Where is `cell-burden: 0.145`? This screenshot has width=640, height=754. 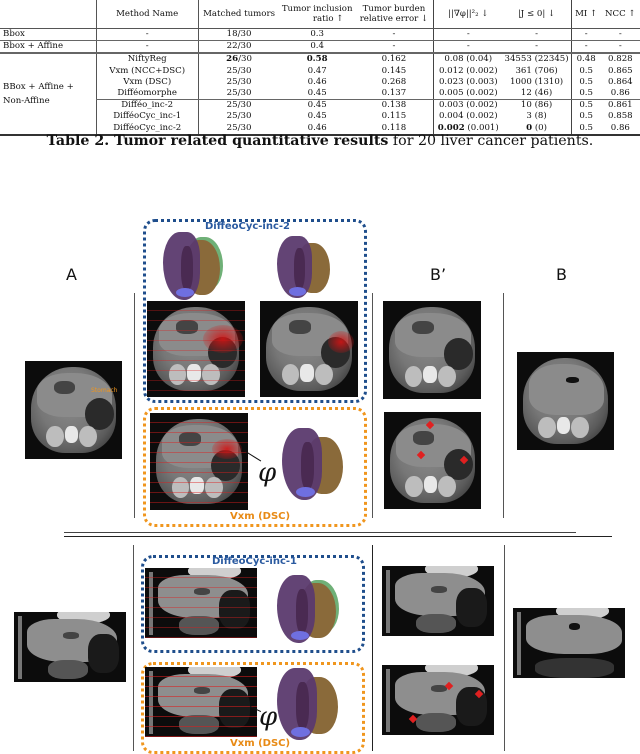
cell-burden: 0.145 is located at coordinates (394, 70).